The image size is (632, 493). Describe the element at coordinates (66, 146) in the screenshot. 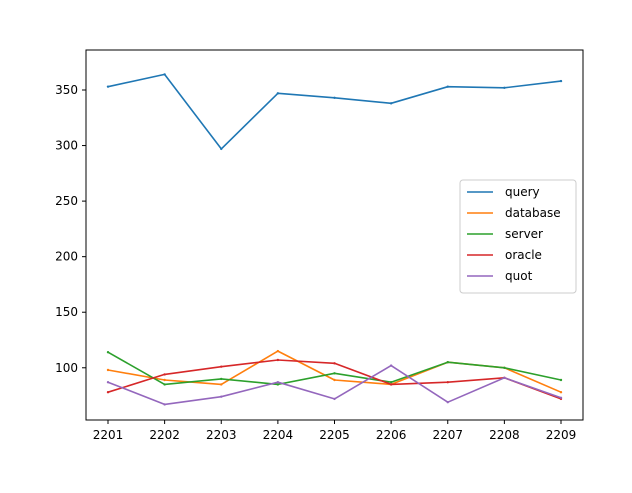

I see `y-tick-label-300: 300` at that location.